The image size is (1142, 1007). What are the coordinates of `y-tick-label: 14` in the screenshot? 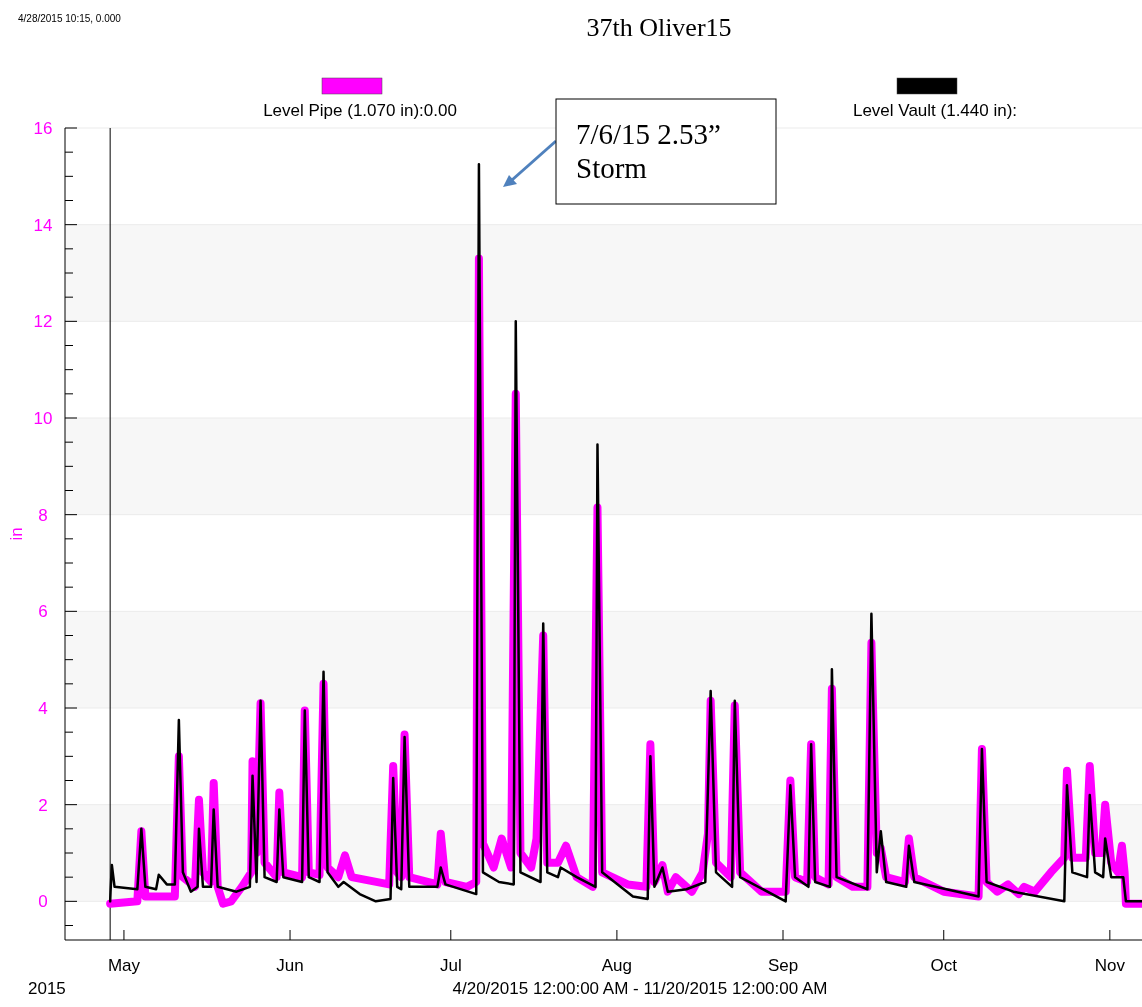 It's located at (43, 225).